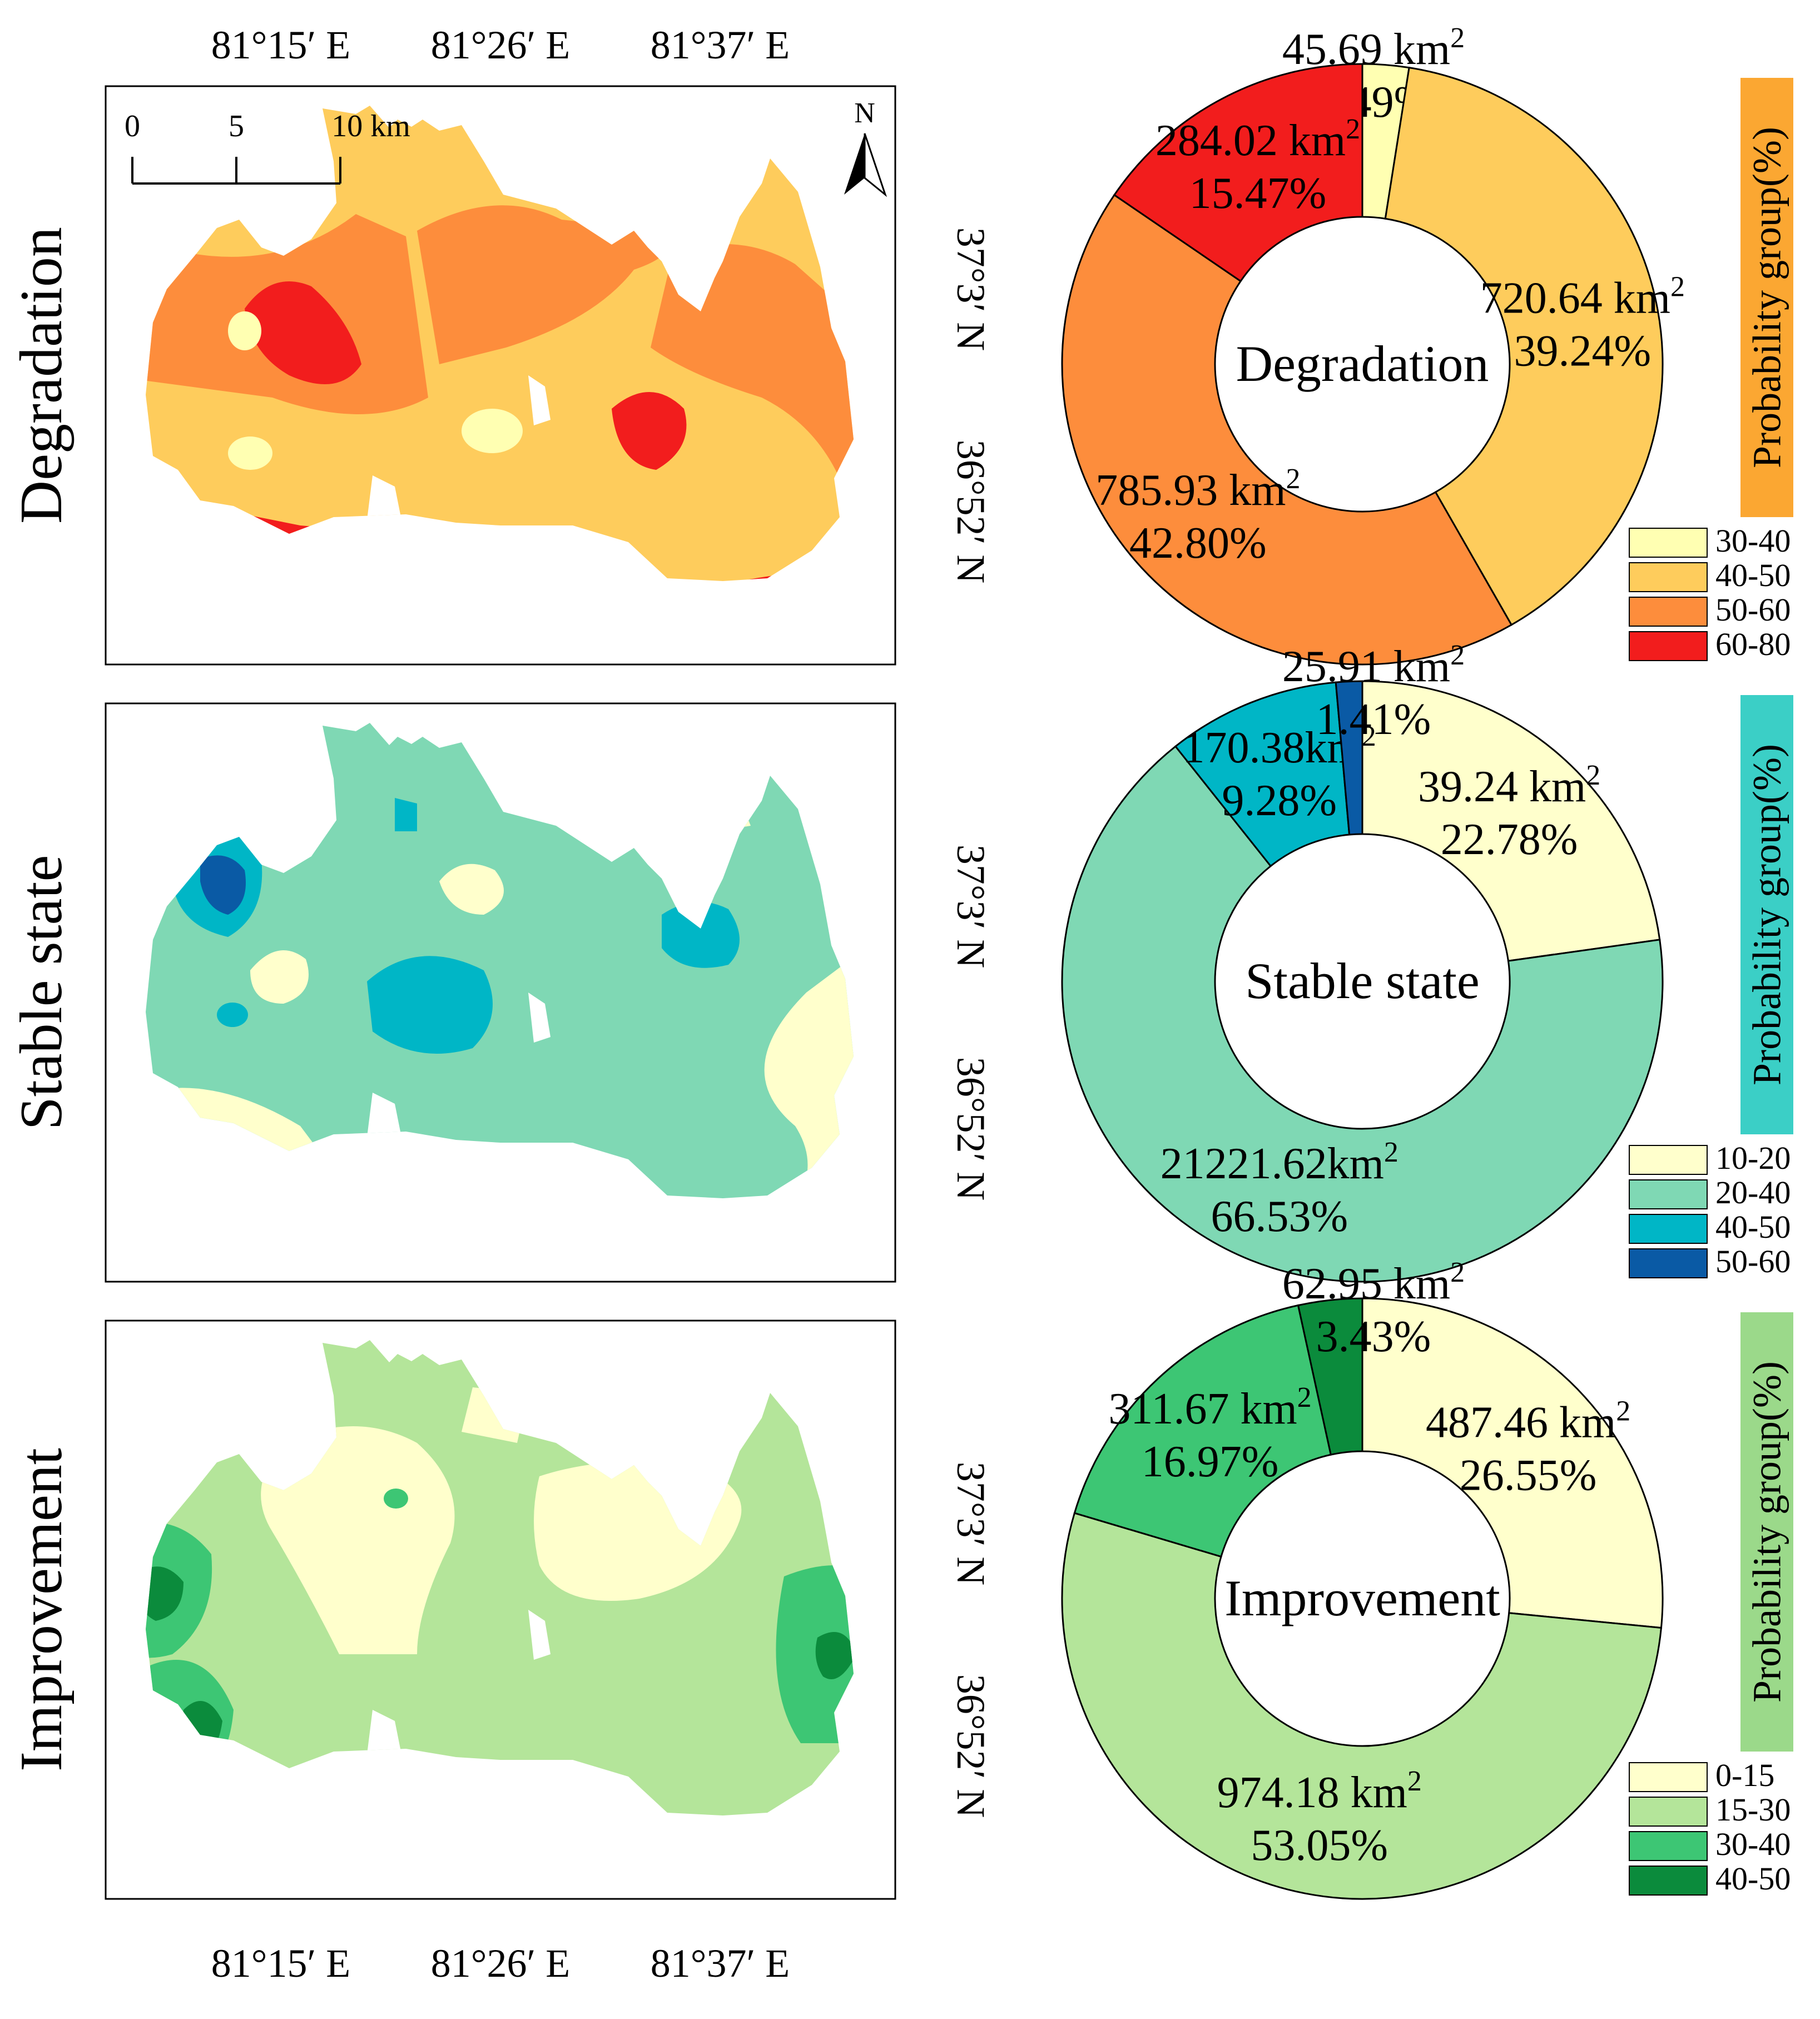  What do you see at coordinates (1362, 981) in the screenshot?
I see `donut-center-label: Stable state` at bounding box center [1362, 981].